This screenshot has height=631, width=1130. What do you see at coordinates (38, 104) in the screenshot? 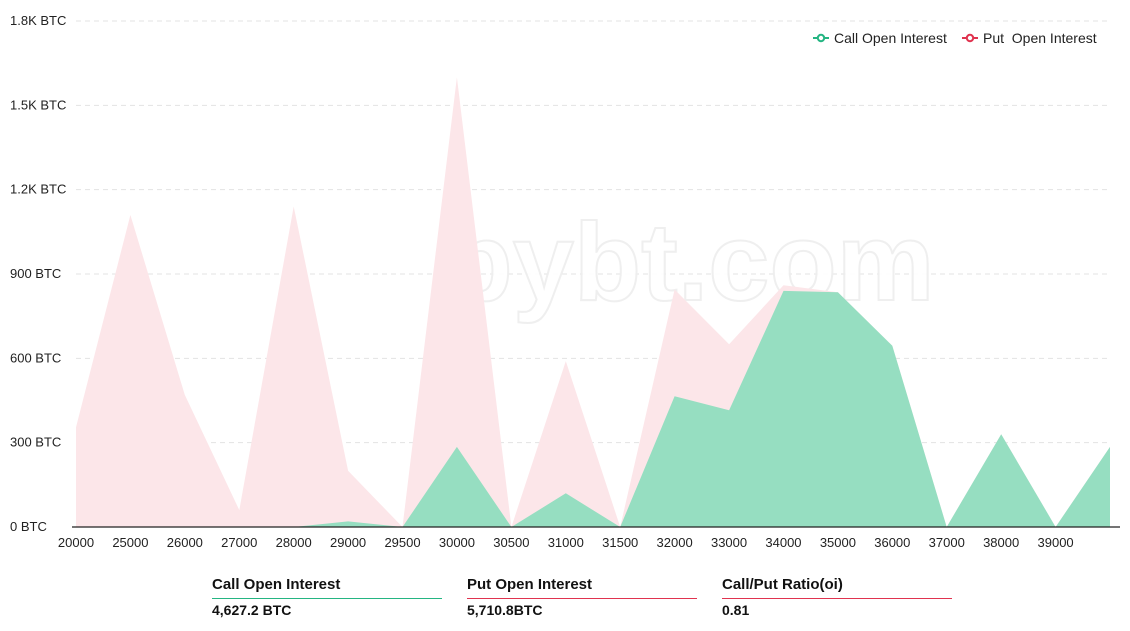
I see `y-tick-label: 1.5K BTC` at bounding box center [38, 104].